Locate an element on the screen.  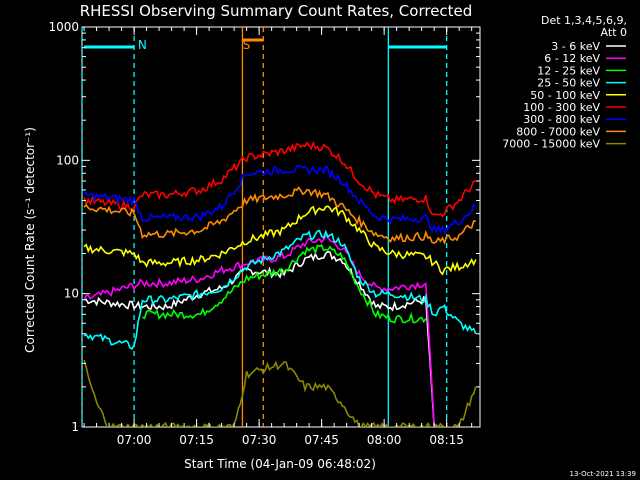
legend-label: 25 - 50 keV is located at coordinates (568, 83).